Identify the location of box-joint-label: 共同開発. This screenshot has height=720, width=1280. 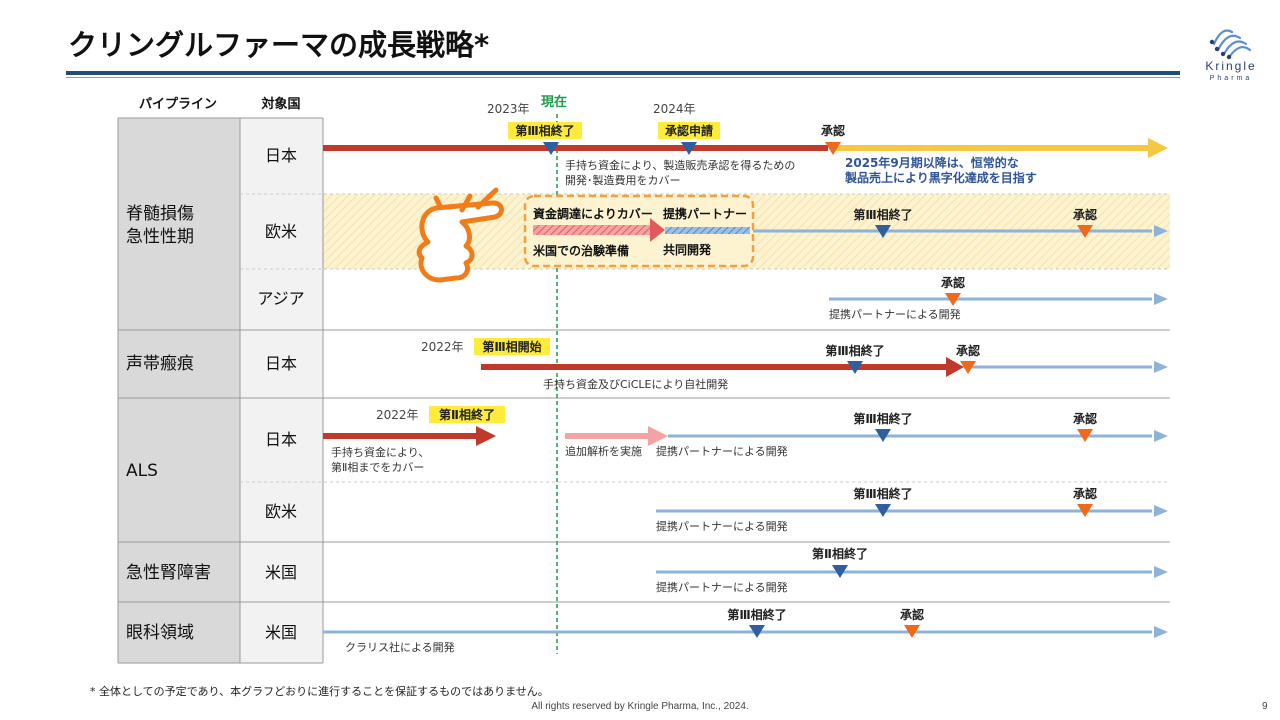
(687, 249).